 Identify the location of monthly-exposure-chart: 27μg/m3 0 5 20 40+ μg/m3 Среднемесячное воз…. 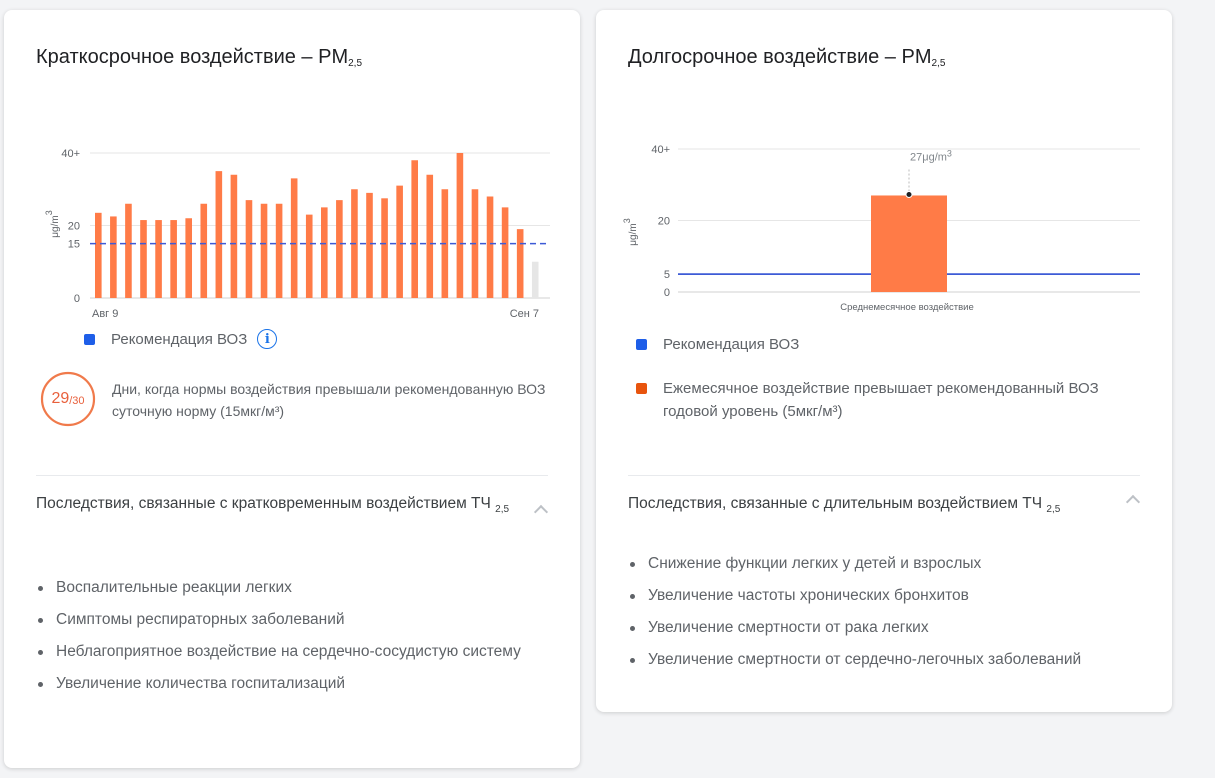
(881, 228).